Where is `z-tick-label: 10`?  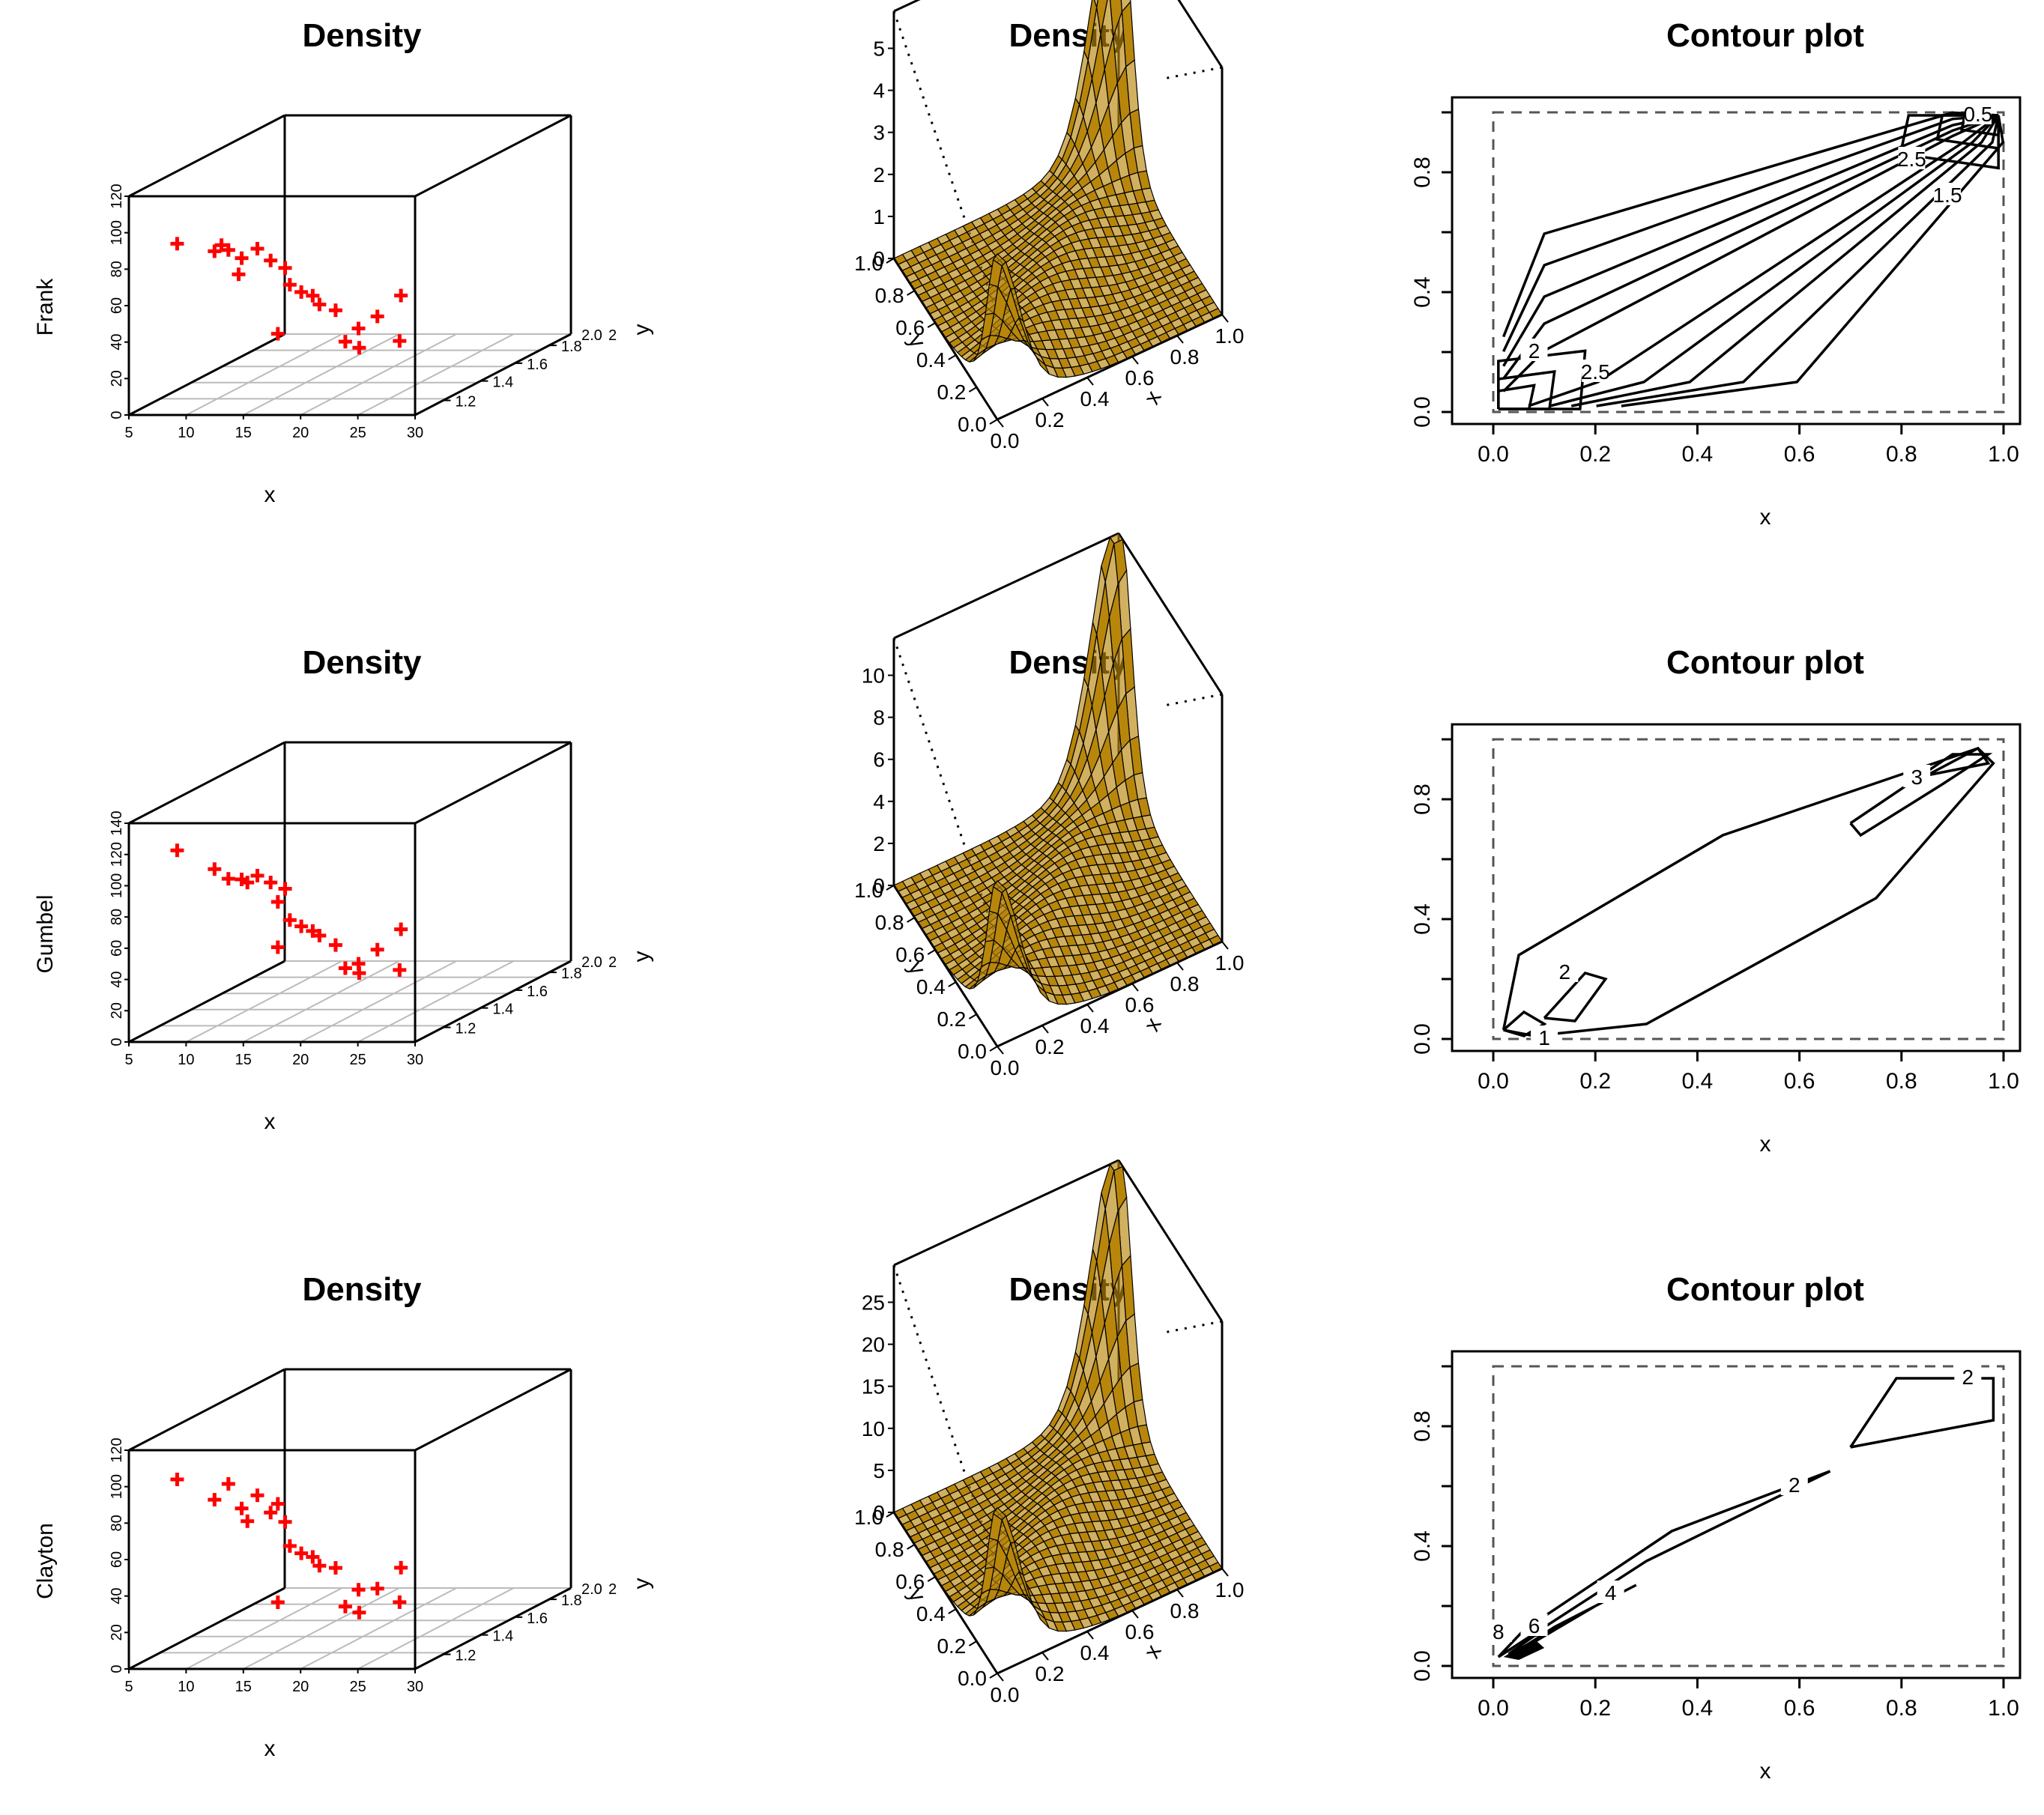 z-tick-label: 10 is located at coordinates (874, 1429).